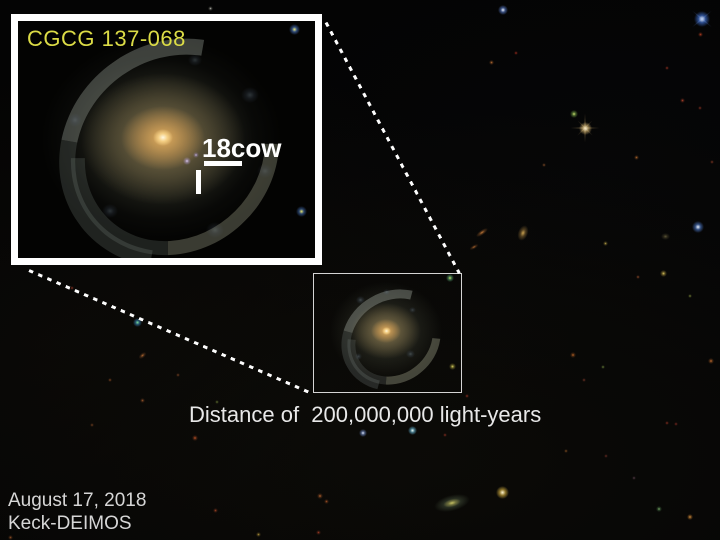 Image resolution: width=720 pixels, height=540 pixels. I want to click on zoom-rectangle, so click(390, 340).